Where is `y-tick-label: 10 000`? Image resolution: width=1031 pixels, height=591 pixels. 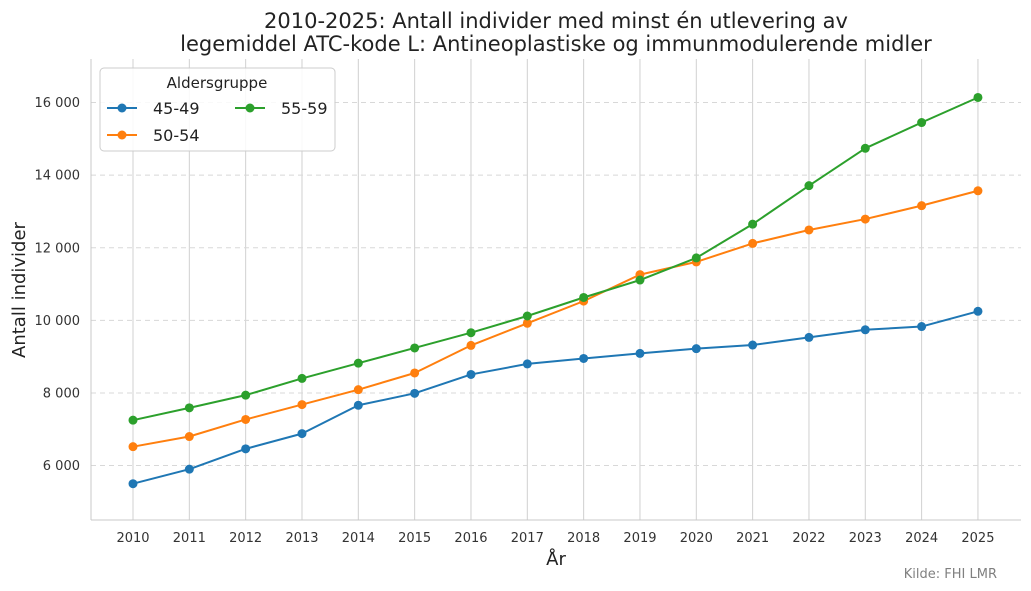
y-tick-label: 10 000 is located at coordinates (58, 321).